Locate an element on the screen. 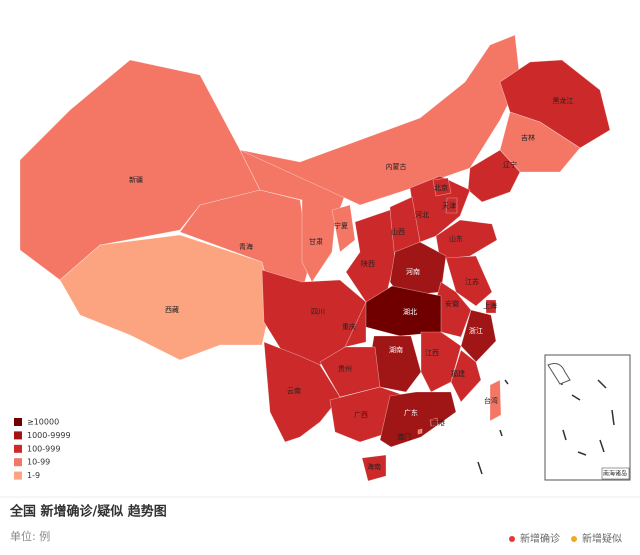 The image size is (640, 555). province-label: 山东 is located at coordinates (456, 238).